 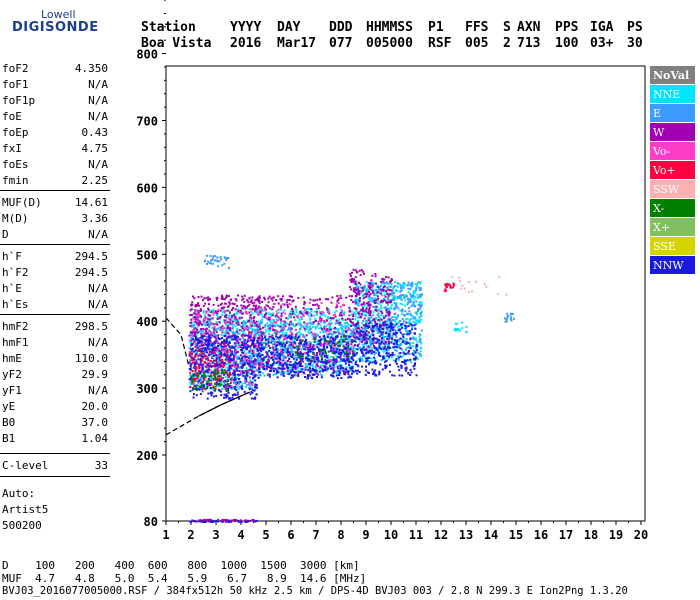 What do you see at coordinates (147, 322) in the screenshot?
I see `y-tick-label: 400` at bounding box center [147, 322].